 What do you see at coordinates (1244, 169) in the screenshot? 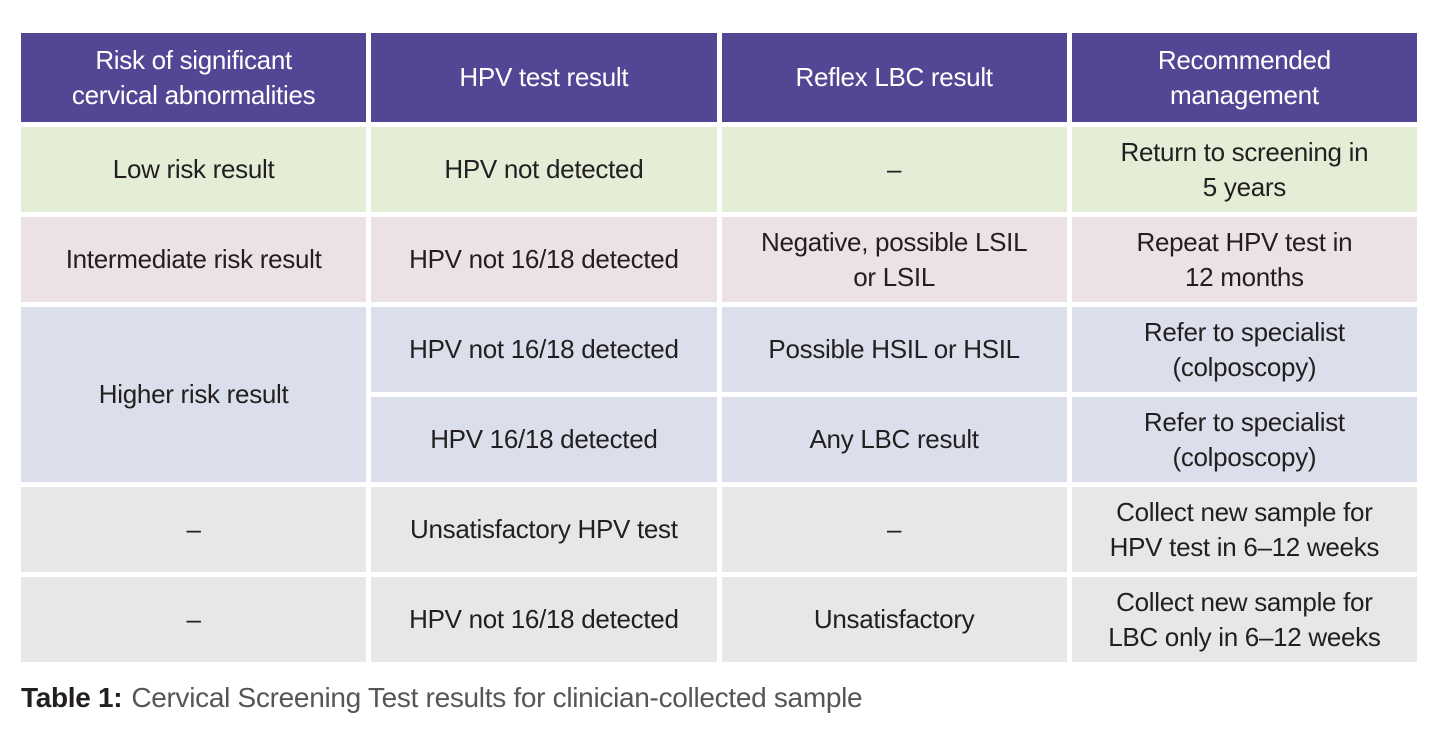
I see `cell-management: Return to screening in 5 years` at bounding box center [1244, 169].